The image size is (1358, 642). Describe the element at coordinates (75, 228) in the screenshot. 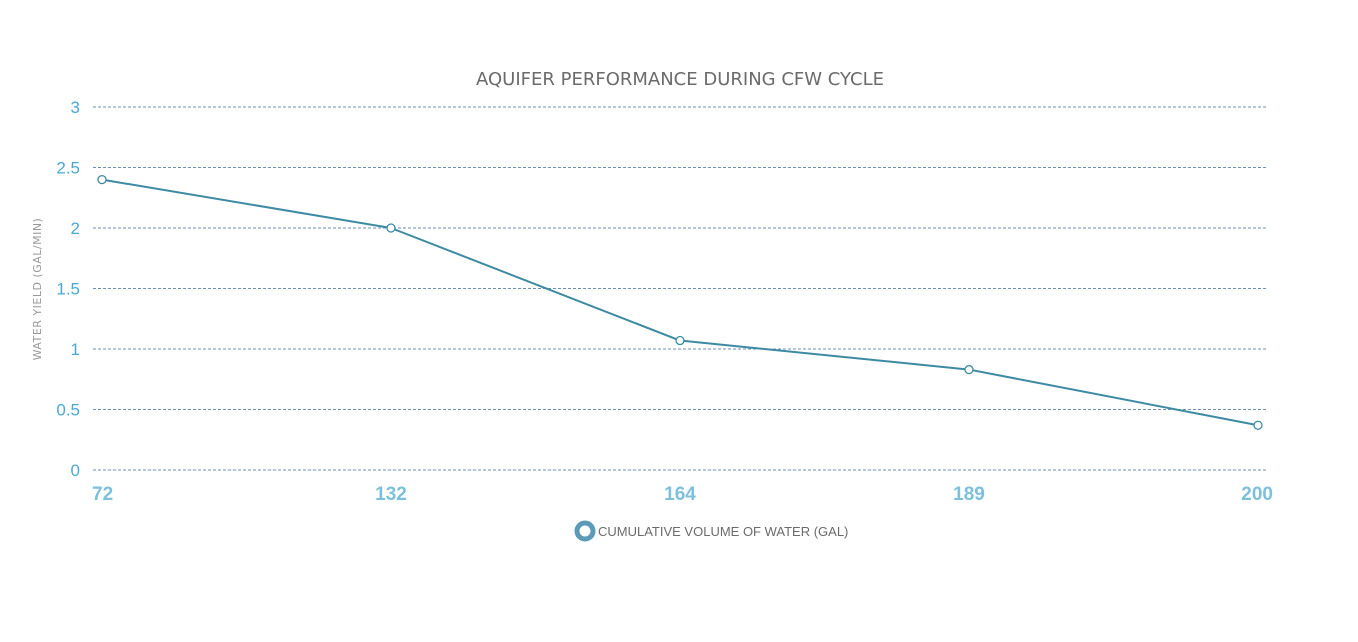

I see `y-tick-label: 2` at that location.